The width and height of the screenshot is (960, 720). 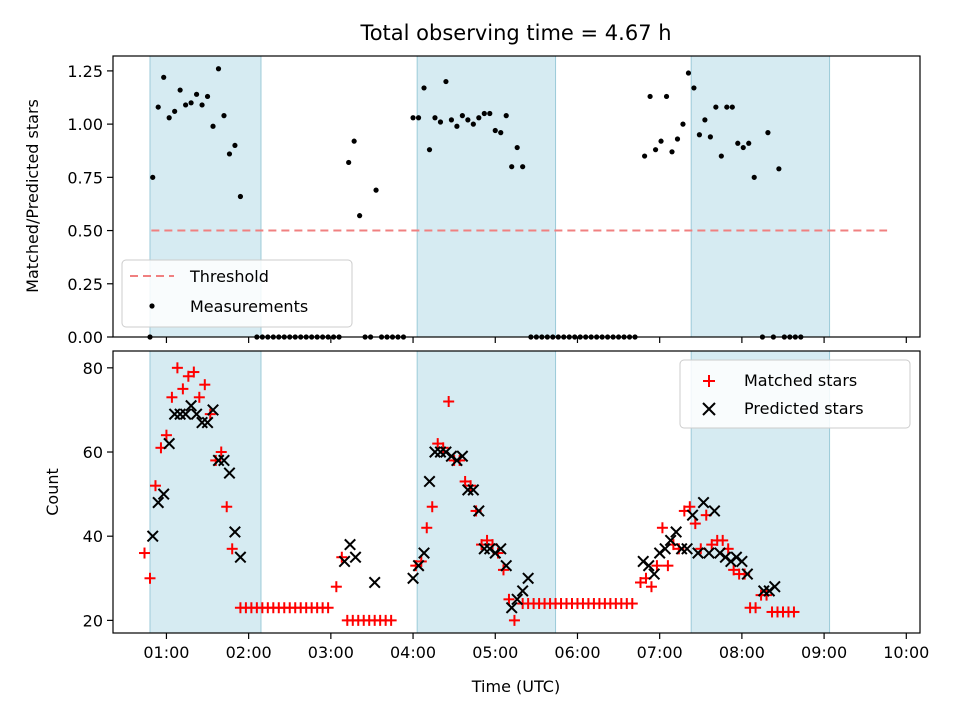 What do you see at coordinates (85, 284) in the screenshot?
I see `top-ytick-label-1: 0.25` at bounding box center [85, 284].